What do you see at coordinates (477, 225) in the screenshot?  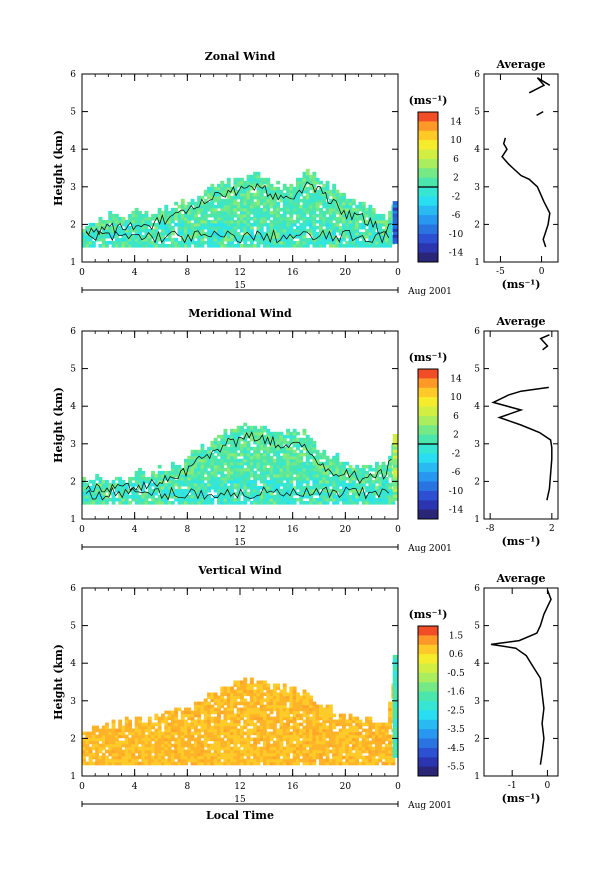 I see `profile-y-tick-label: 2` at bounding box center [477, 225].